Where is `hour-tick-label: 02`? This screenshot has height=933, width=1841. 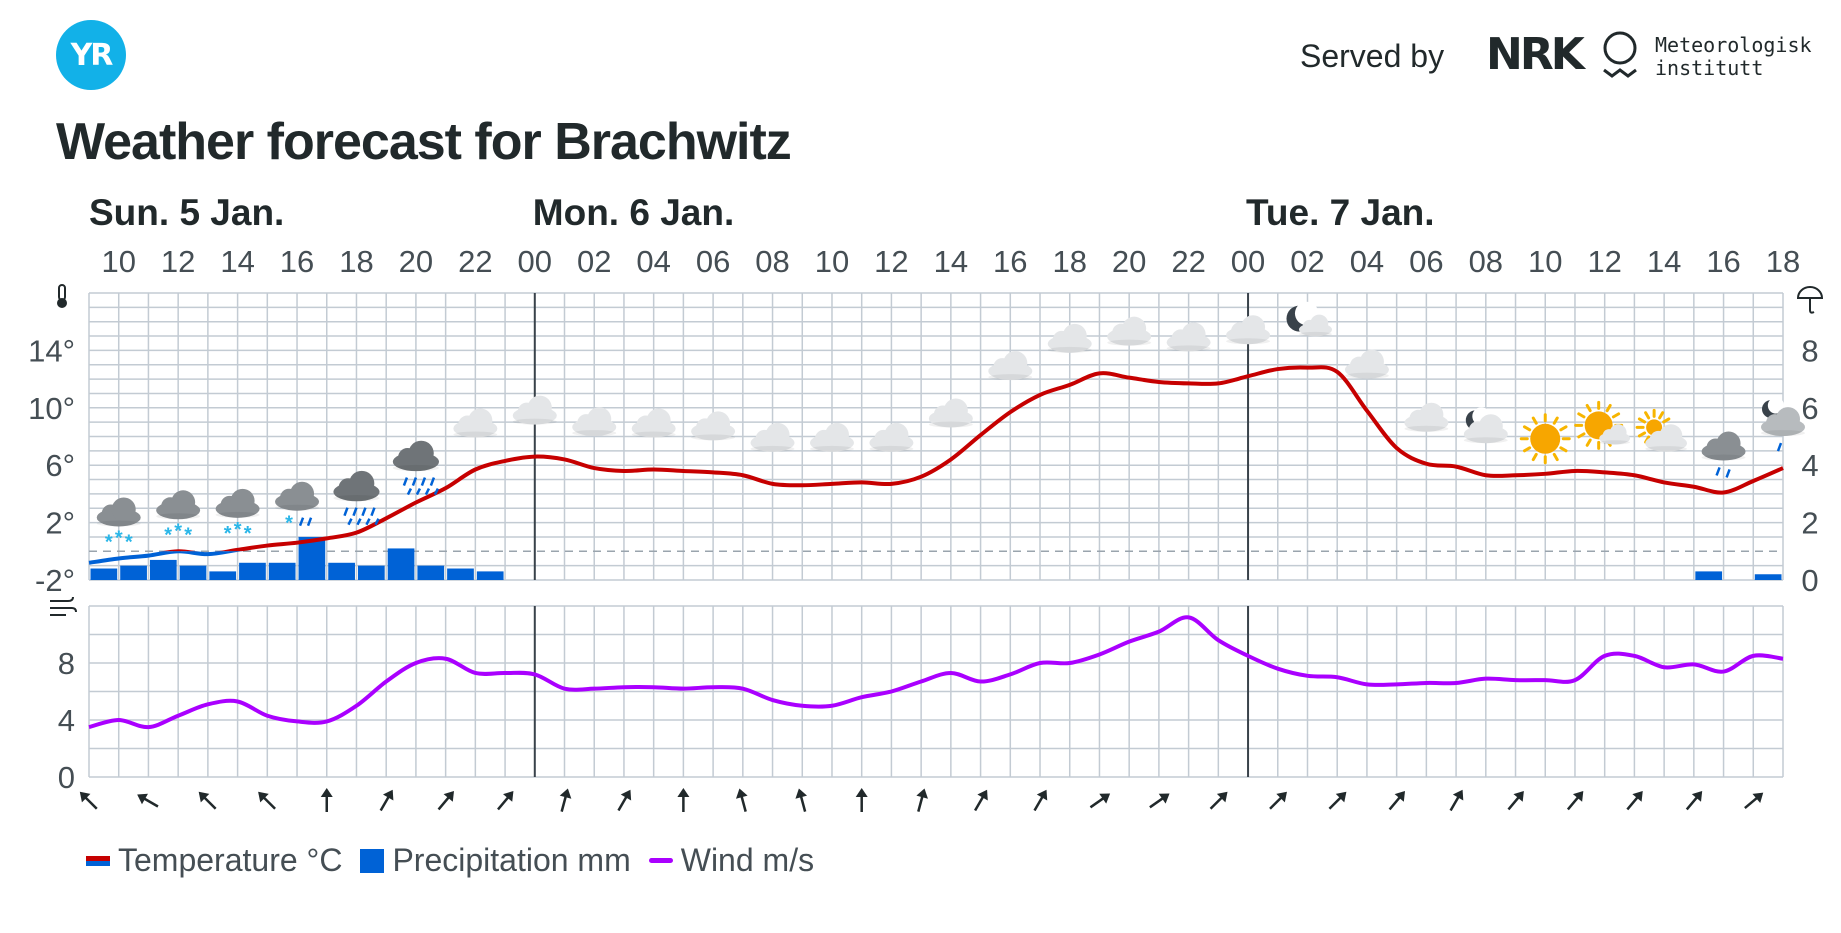 hour-tick-label: 02 is located at coordinates (1307, 261).